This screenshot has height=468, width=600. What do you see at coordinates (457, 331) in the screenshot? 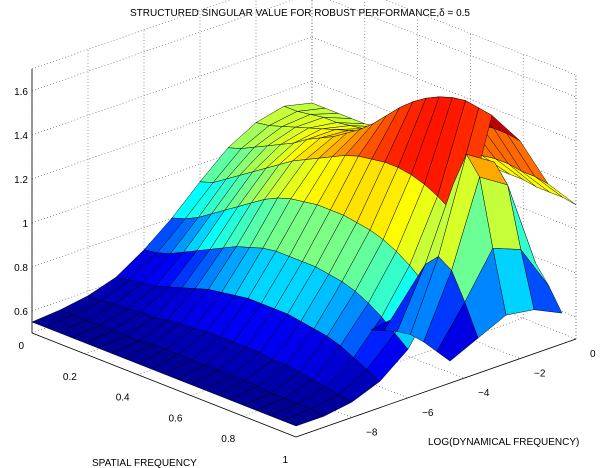
I see `inset-facet` at bounding box center [457, 331].